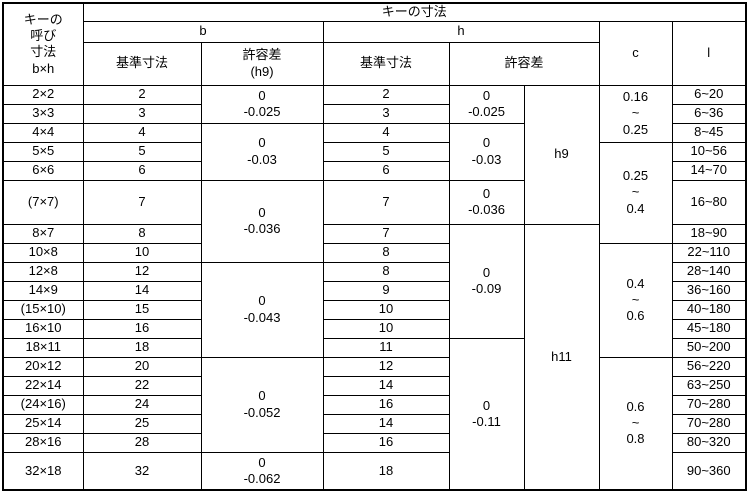 Image resolution: width=751 pixels, height=493 pixels. Describe the element at coordinates (709, 309) in the screenshot. I see `l-range-cell: 40~180` at that location.